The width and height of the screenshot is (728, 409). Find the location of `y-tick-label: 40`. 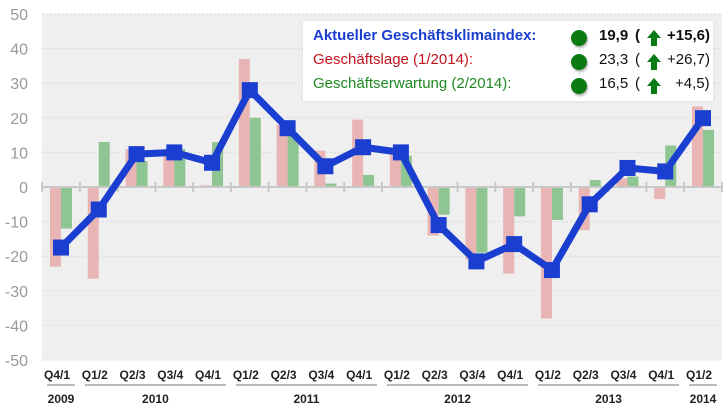

y-tick-label: 40 is located at coordinates (19, 50).